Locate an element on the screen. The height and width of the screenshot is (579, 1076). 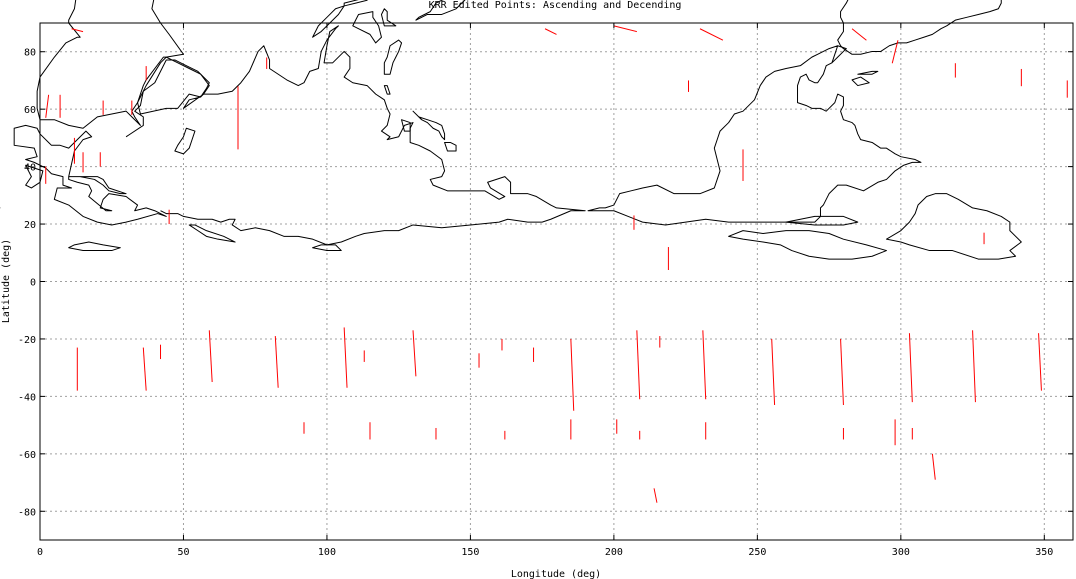
x-tick-label: 250 is located at coordinates (757, 552).